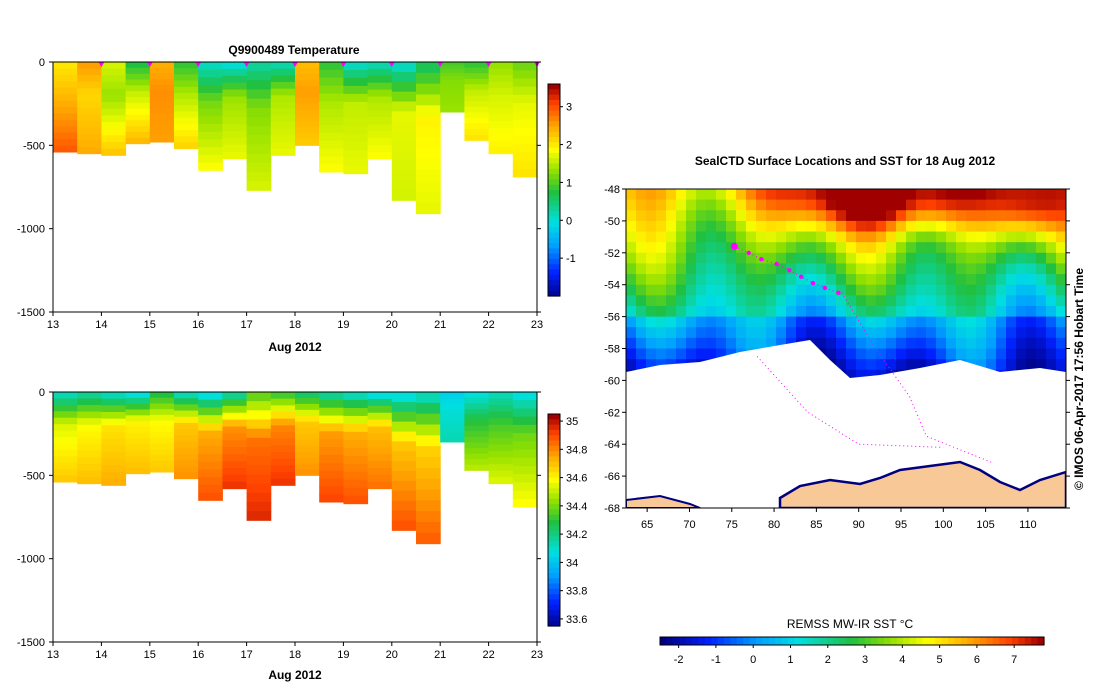  What do you see at coordinates (612, 222) in the screenshot?
I see `lat-label: -50` at bounding box center [612, 222].